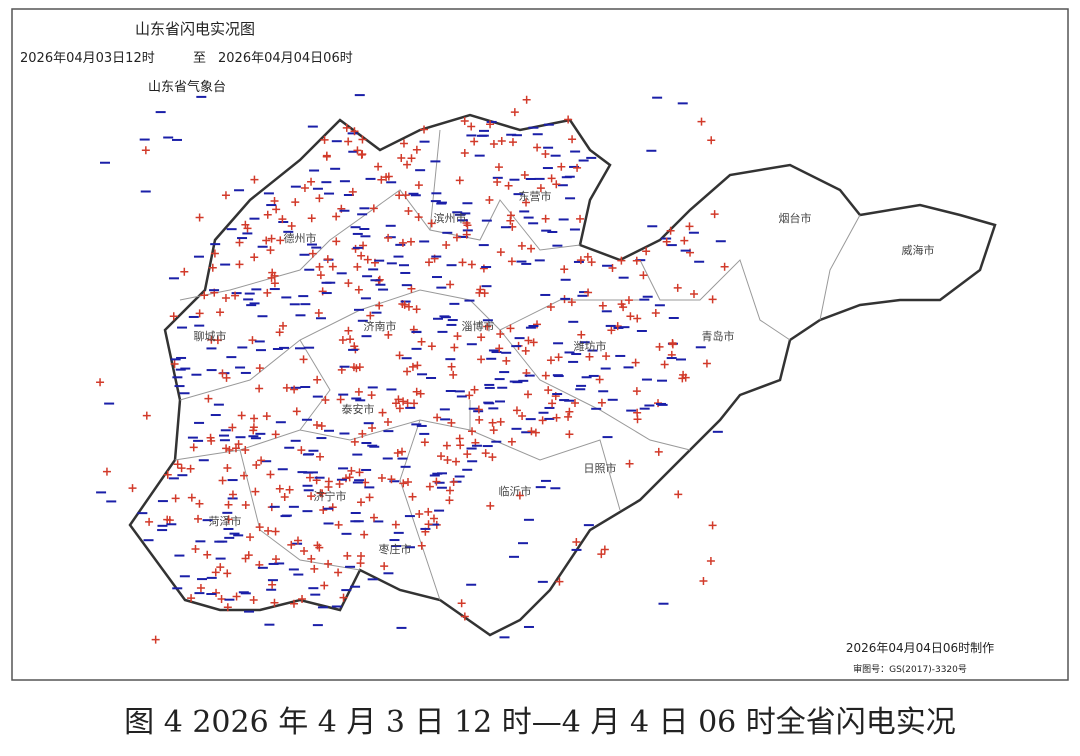  Describe the element at coordinates (795, 218) in the screenshot. I see `city-label: 烟台市` at that location.